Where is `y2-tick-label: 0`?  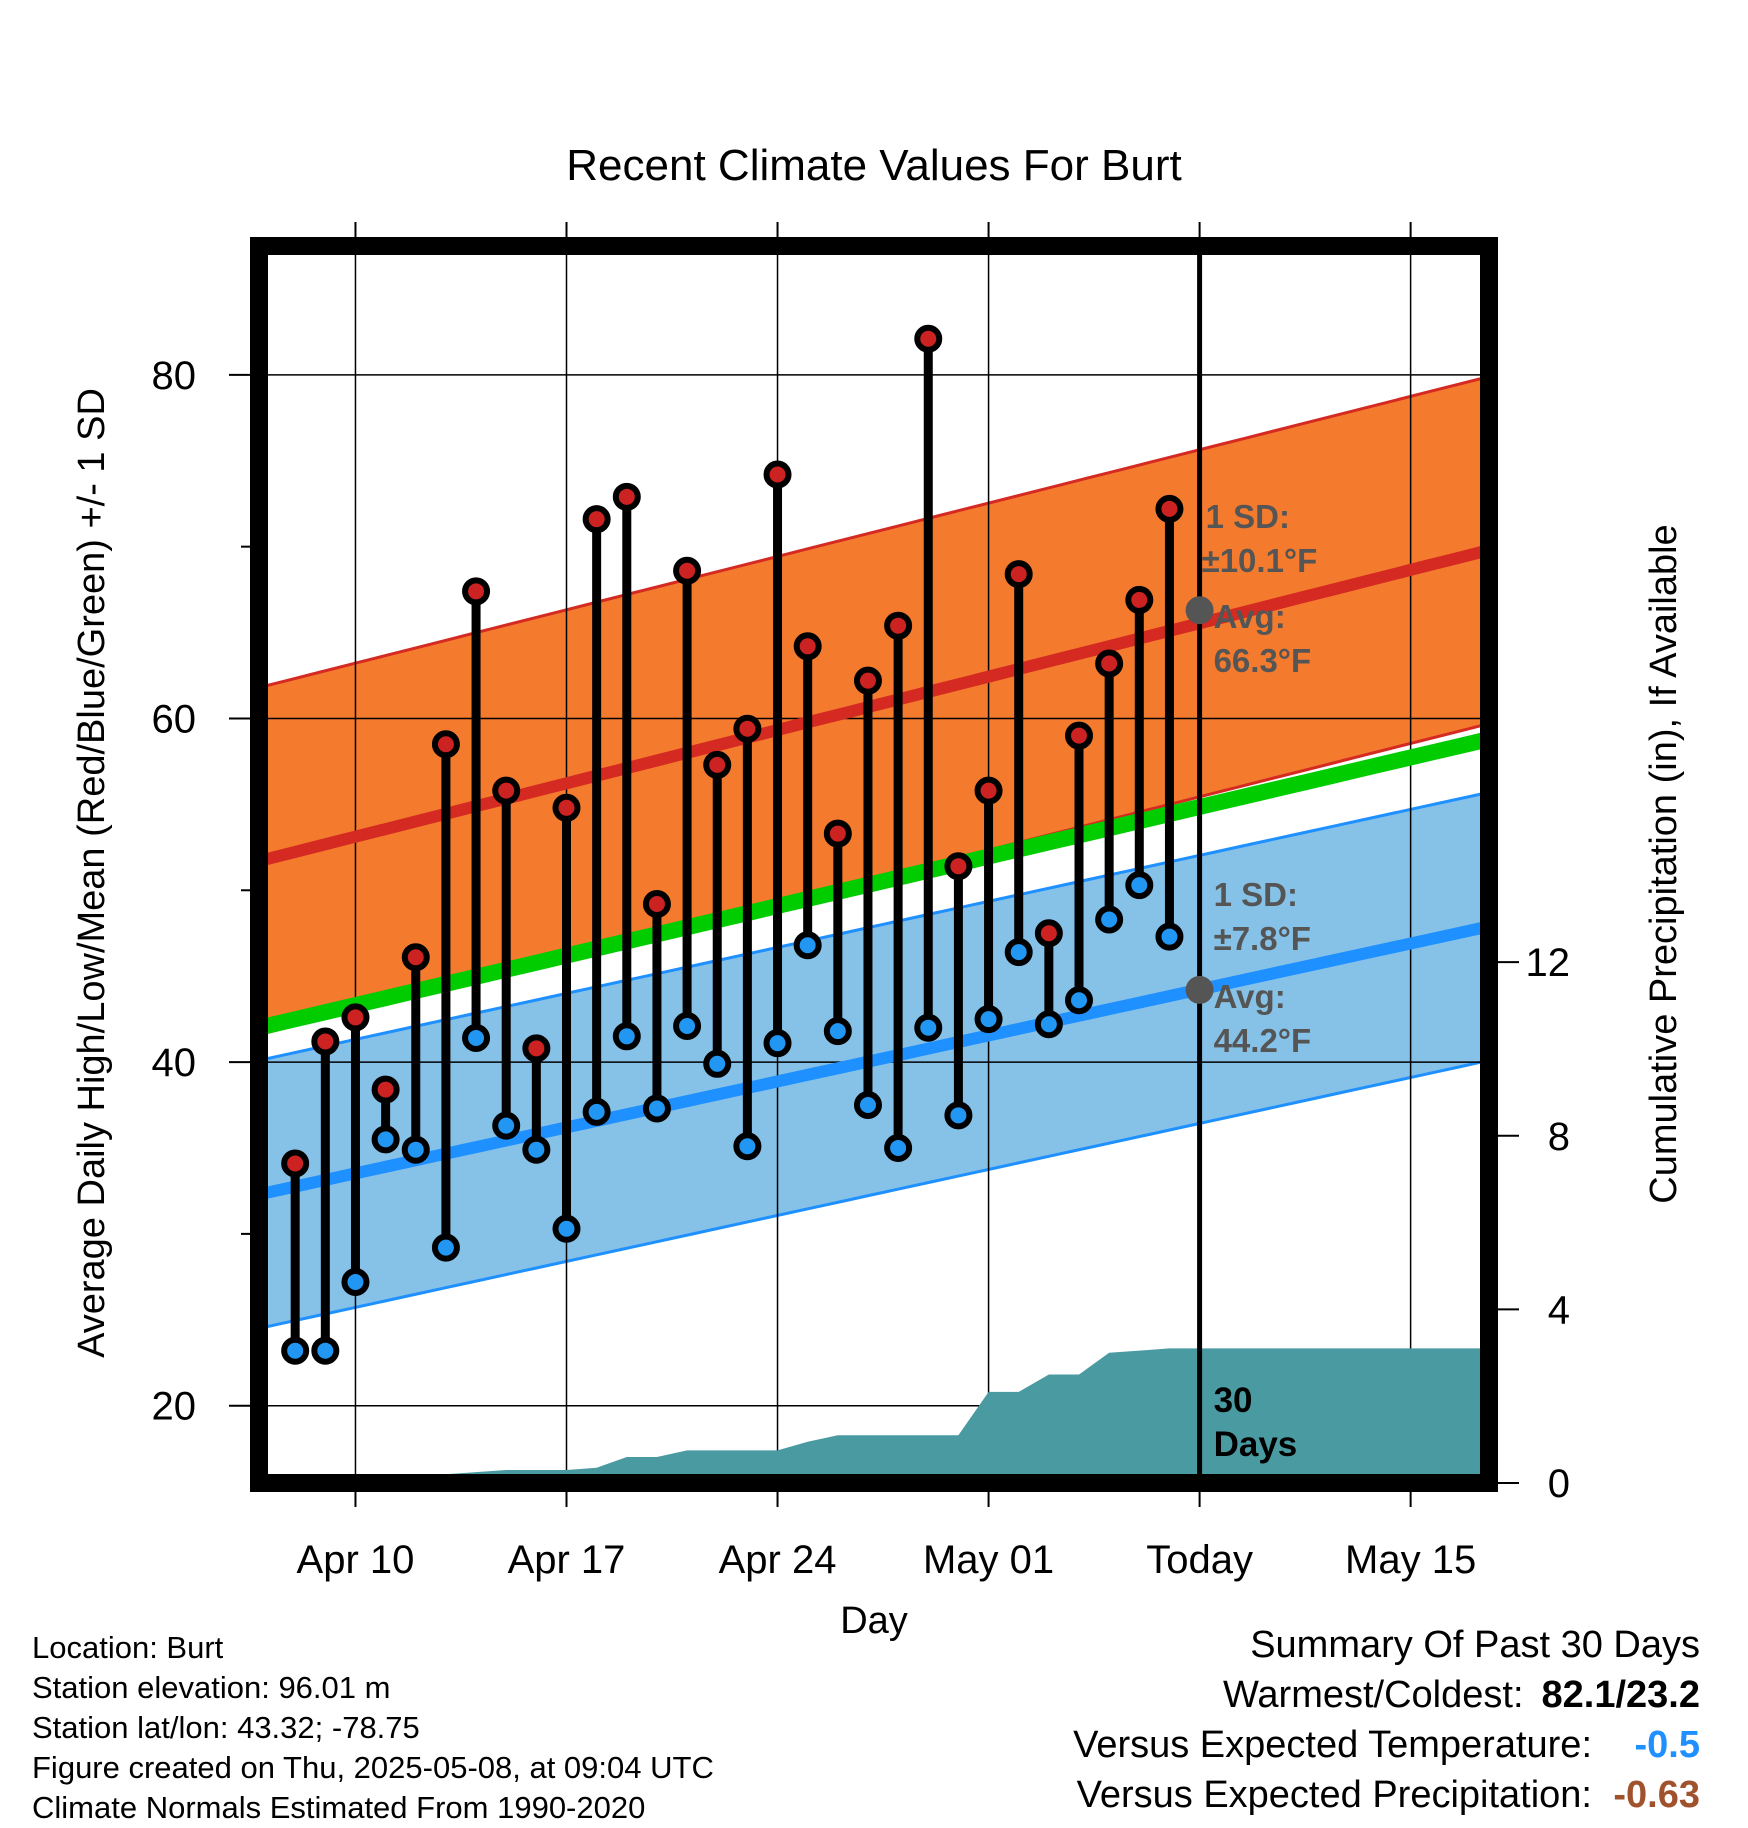 y2-tick-label: 0 is located at coordinates (1559, 1484).